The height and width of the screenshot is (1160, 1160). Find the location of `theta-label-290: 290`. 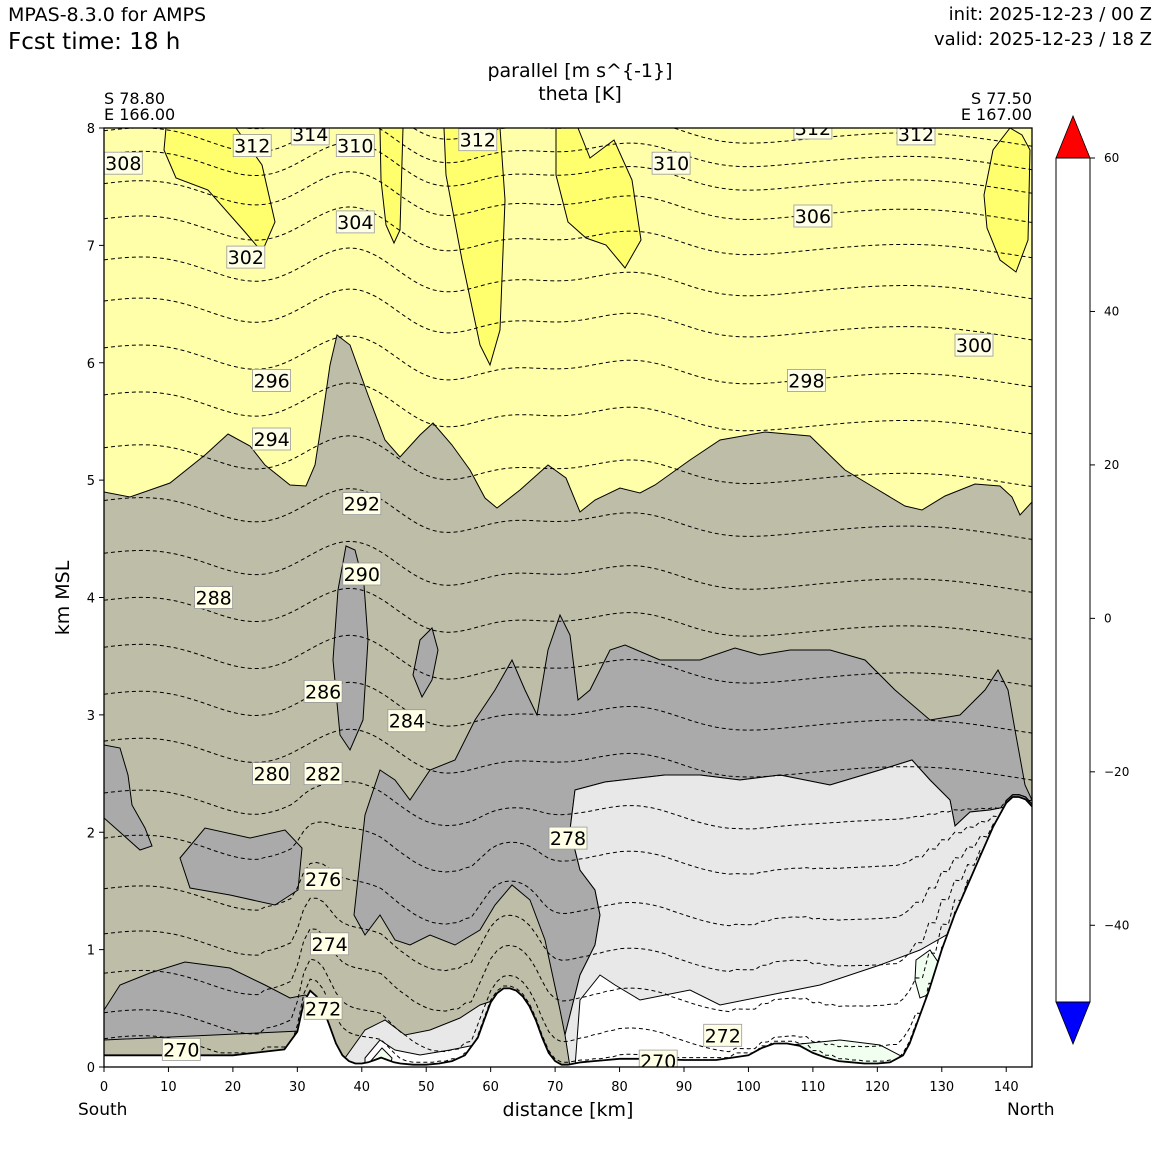

theta-label-290: 290 is located at coordinates (362, 574).